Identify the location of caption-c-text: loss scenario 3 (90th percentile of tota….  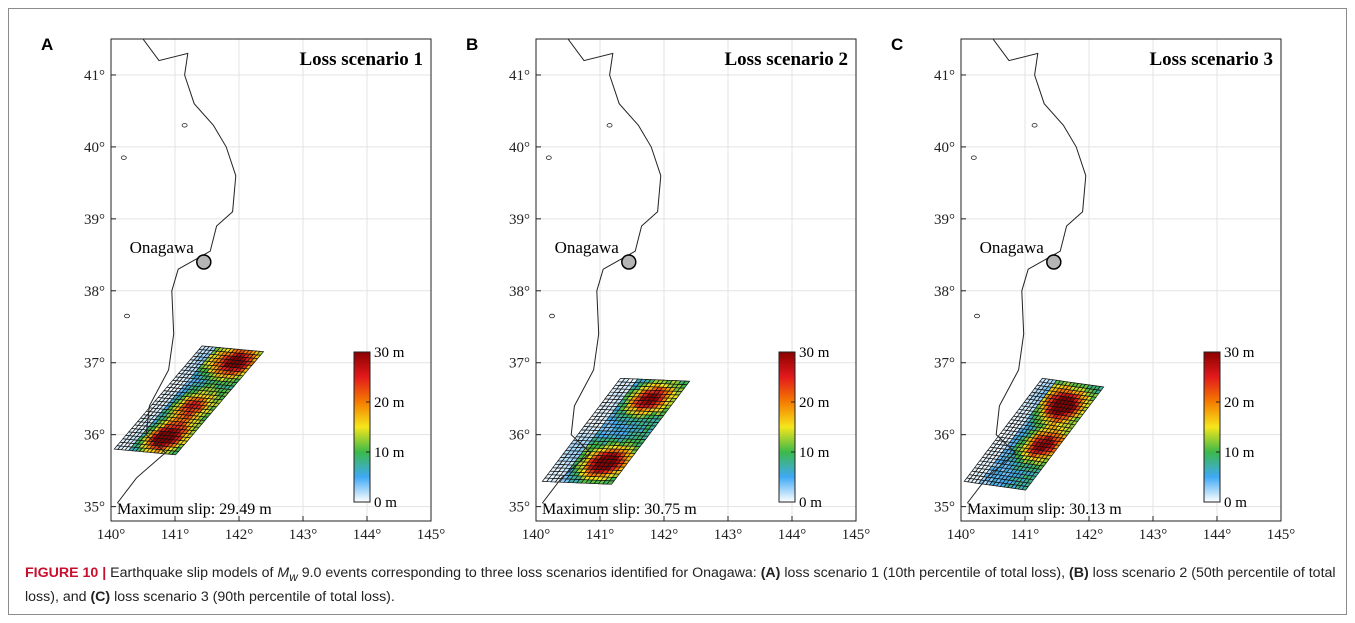
(252, 596).